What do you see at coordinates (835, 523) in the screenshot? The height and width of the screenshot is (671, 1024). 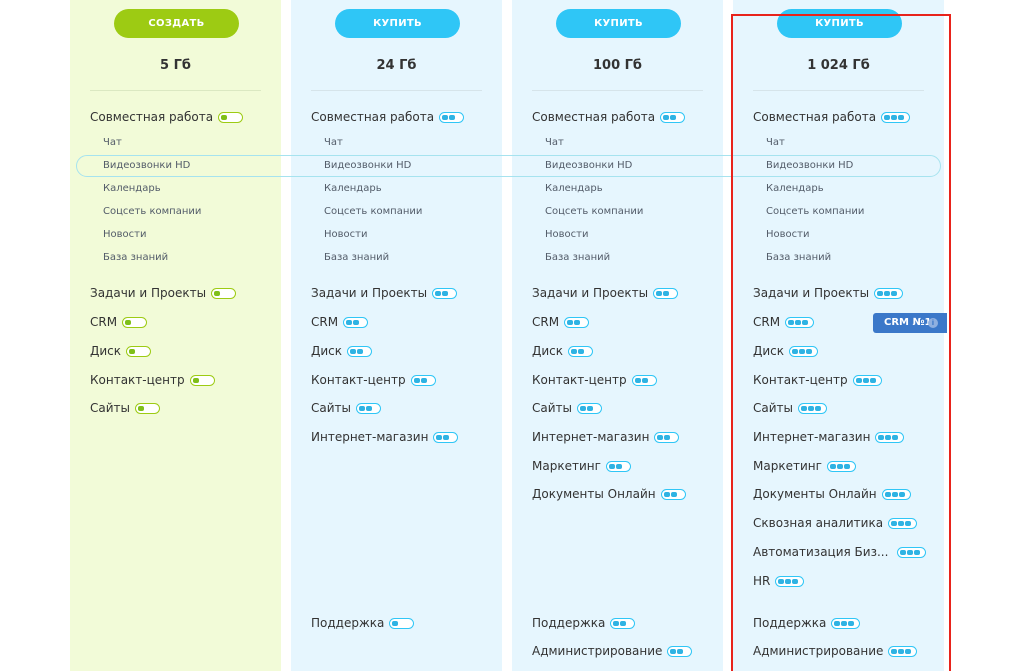 I see `feature-end-to-end-analytics: Сквозная аналитика` at bounding box center [835, 523].